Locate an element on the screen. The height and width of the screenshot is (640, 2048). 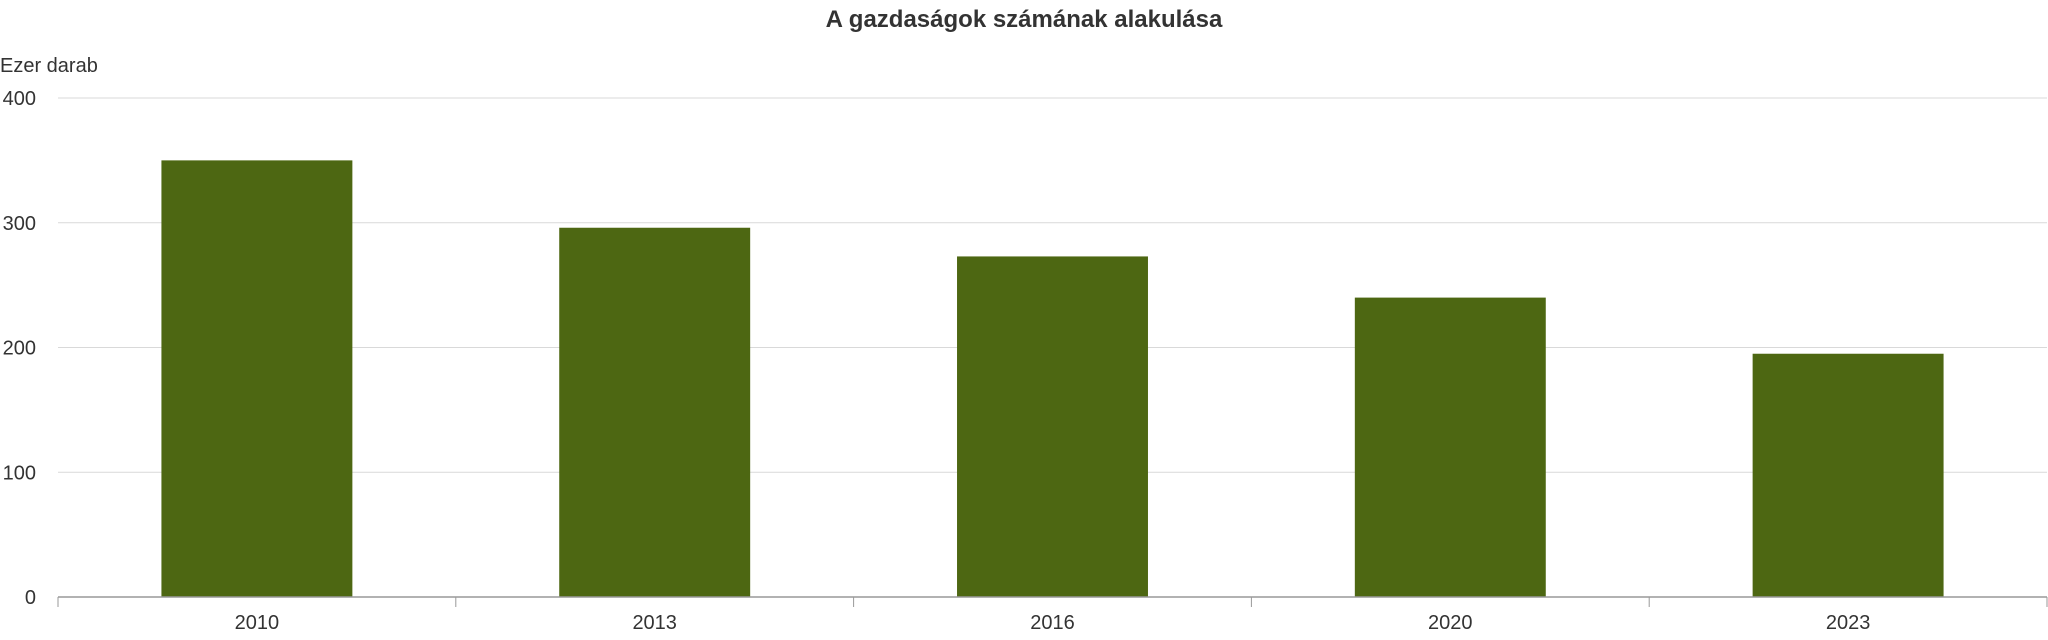
y-tick-label: 0 is located at coordinates (30, 598).